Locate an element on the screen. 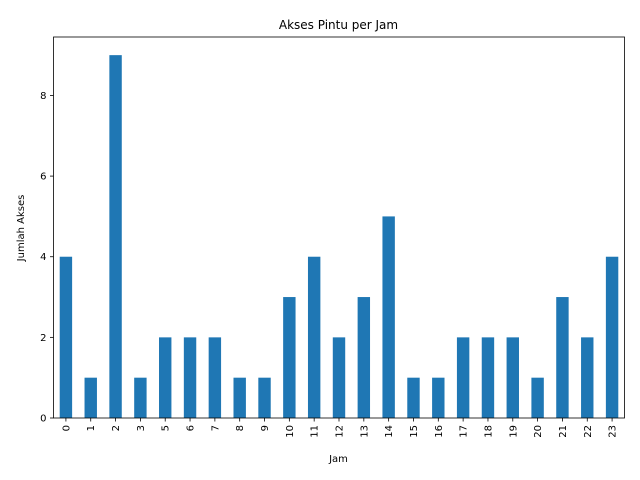  x-tick-label-11: 11 is located at coordinates (315, 431).